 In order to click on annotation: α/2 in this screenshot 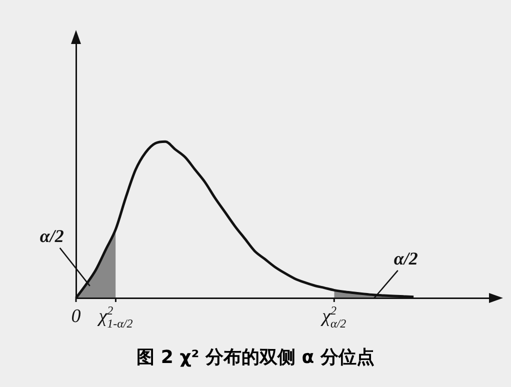, I will do `click(406, 258)`.